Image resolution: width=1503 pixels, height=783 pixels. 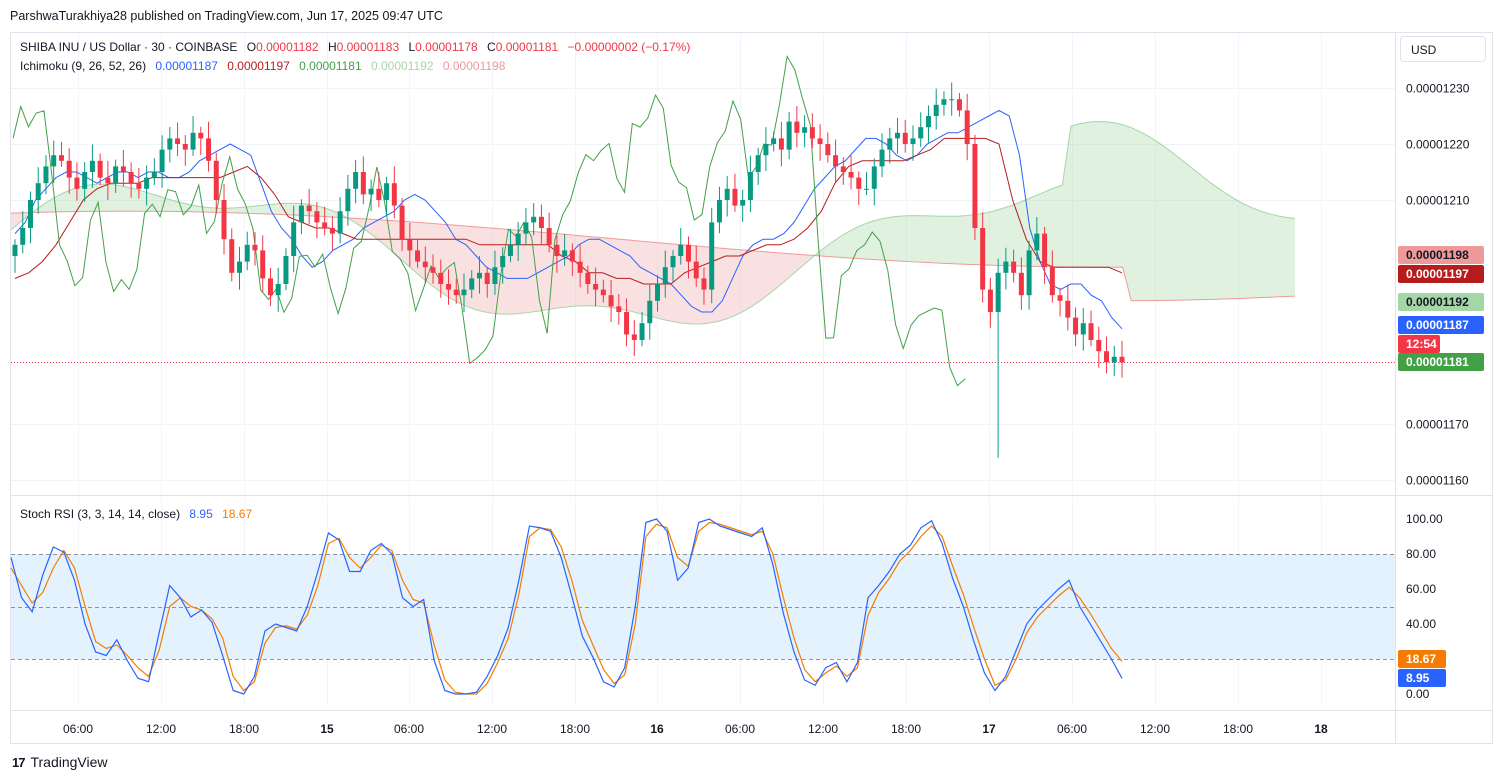 What do you see at coordinates (1421, 624) in the screenshot?
I see `stoch-tick-label: 40.00` at bounding box center [1421, 624].